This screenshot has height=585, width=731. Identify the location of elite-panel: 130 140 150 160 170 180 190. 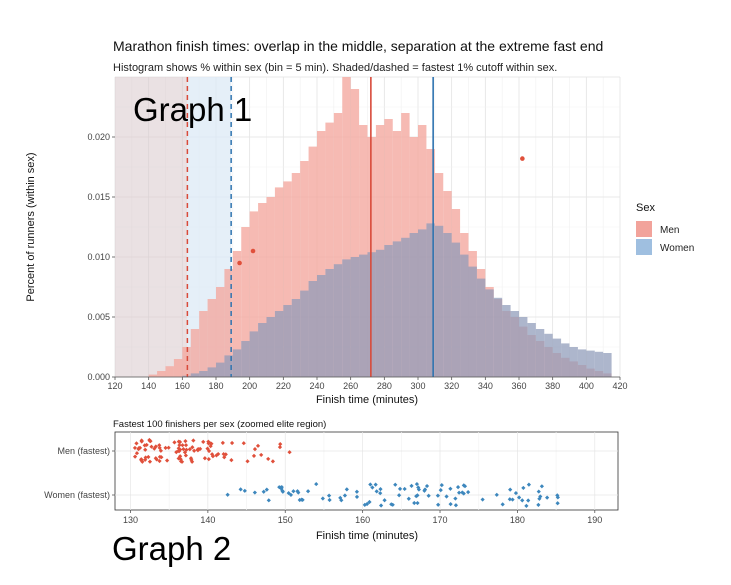
(365, 478).